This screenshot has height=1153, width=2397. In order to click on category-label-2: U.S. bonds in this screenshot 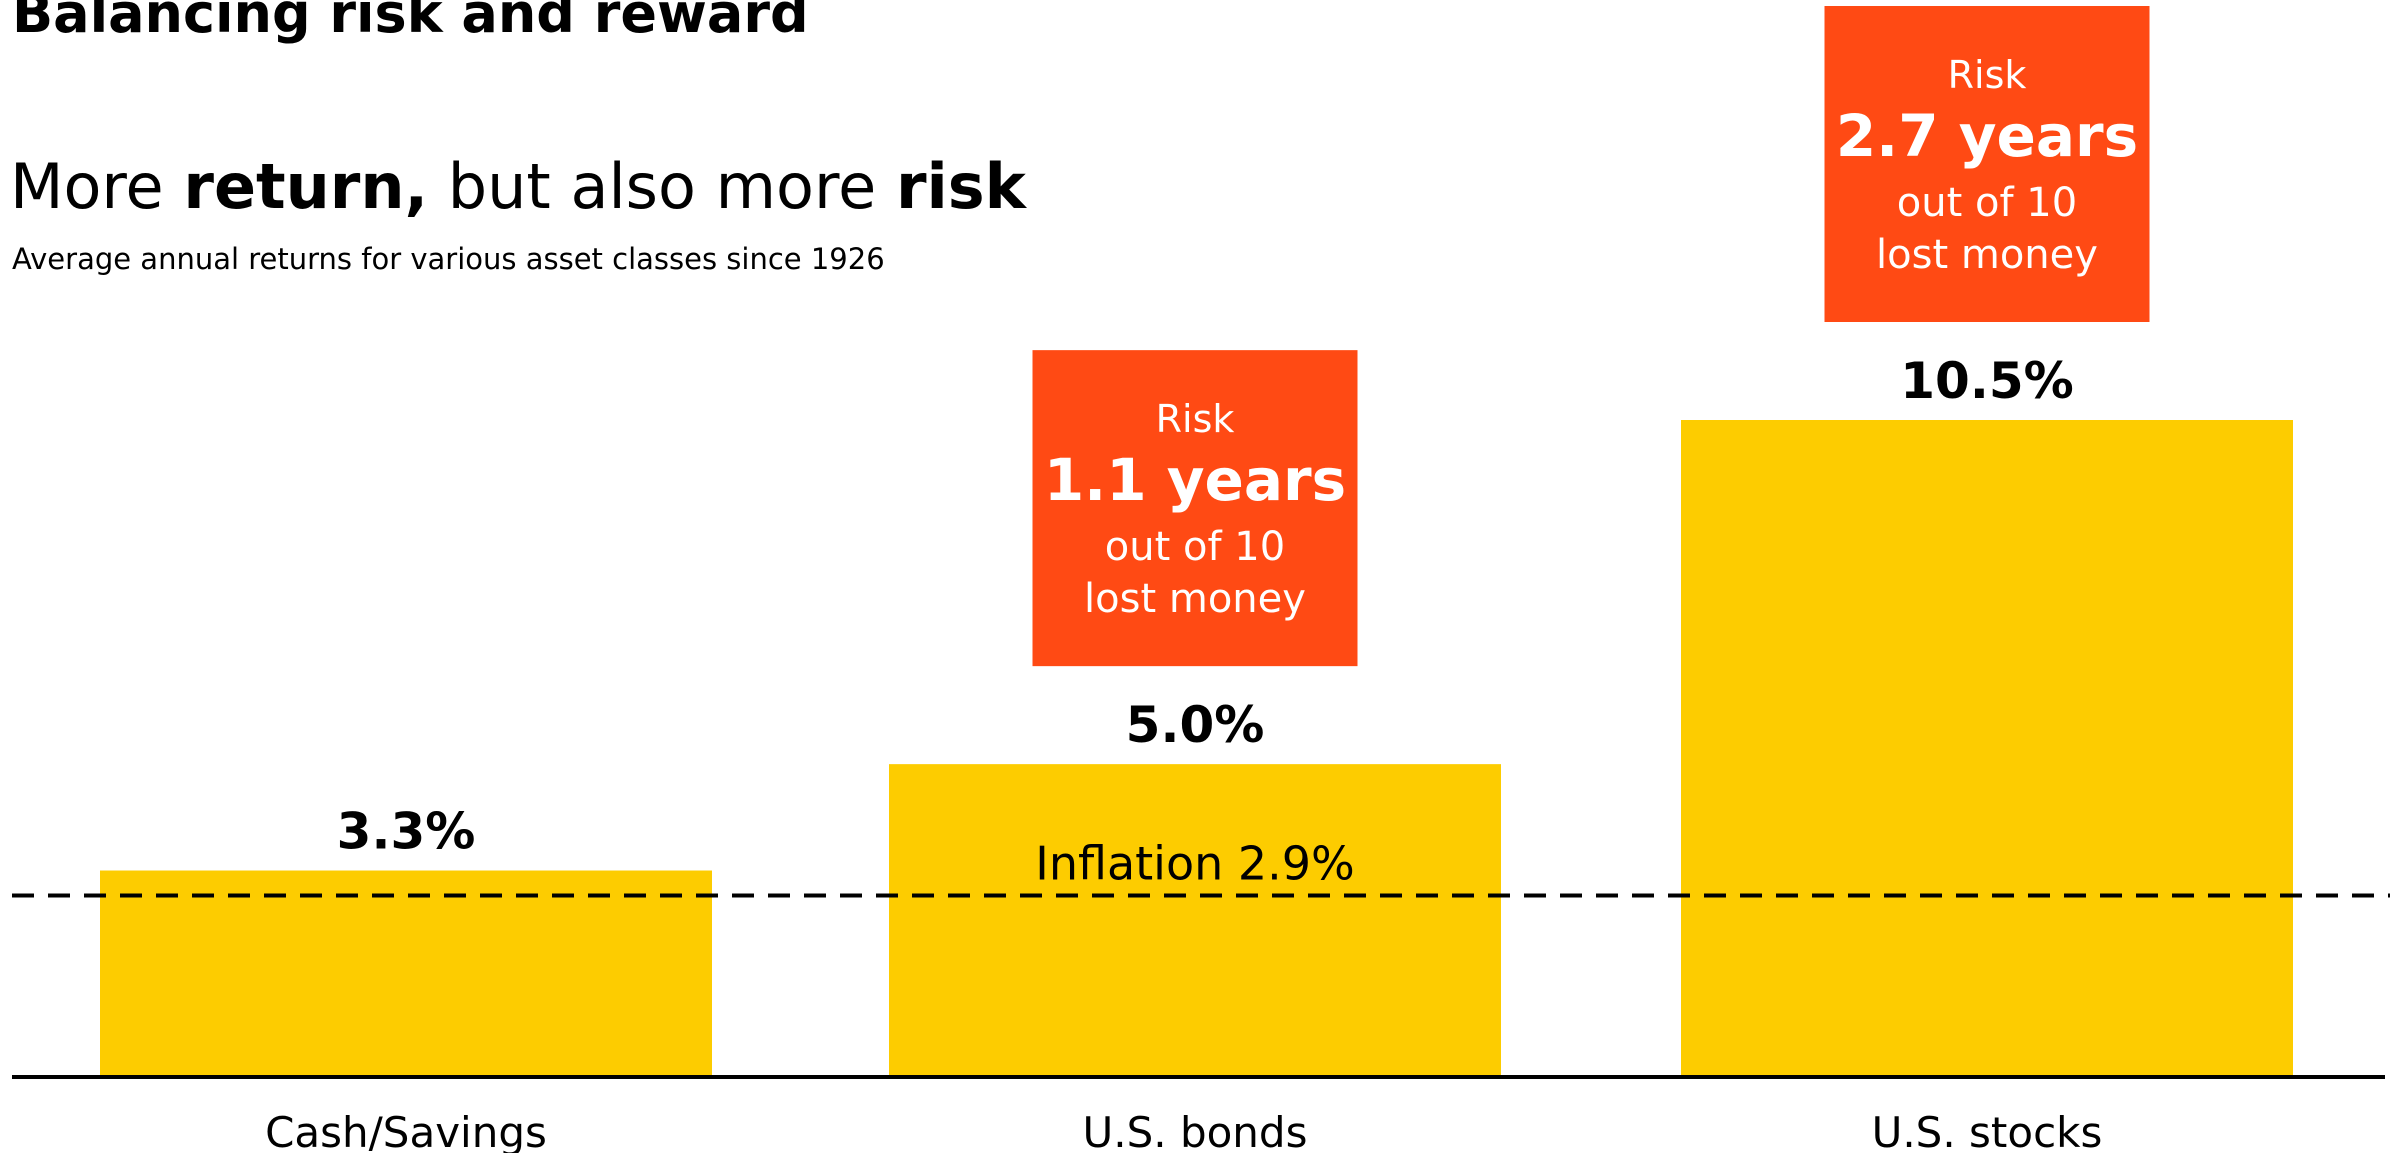, I will do `click(1195, 1130)`.